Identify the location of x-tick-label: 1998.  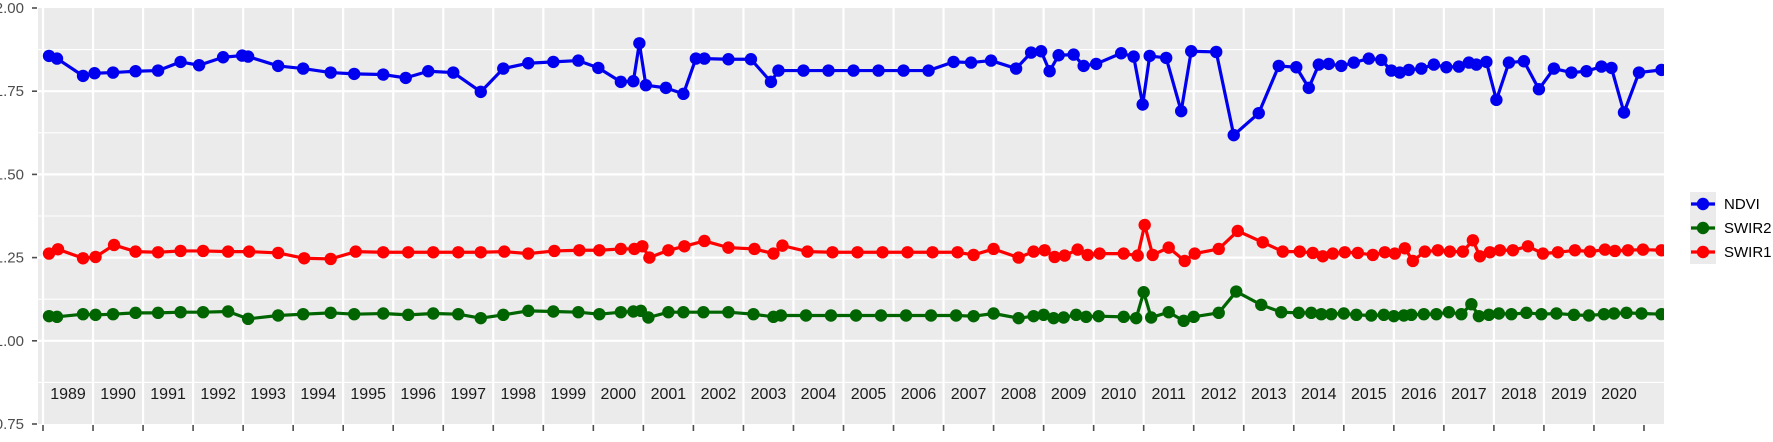
(518, 394).